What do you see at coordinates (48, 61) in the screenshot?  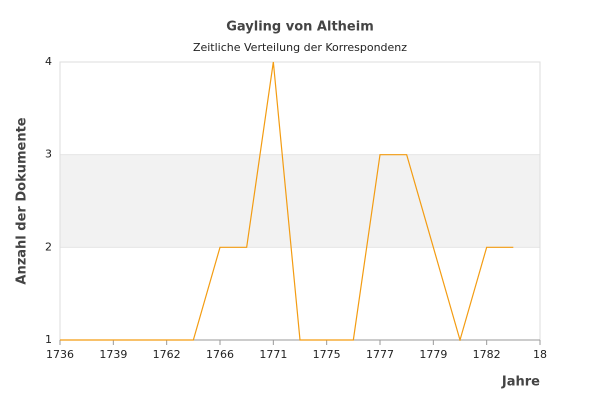 I see `y-tick-label: 4` at bounding box center [48, 61].